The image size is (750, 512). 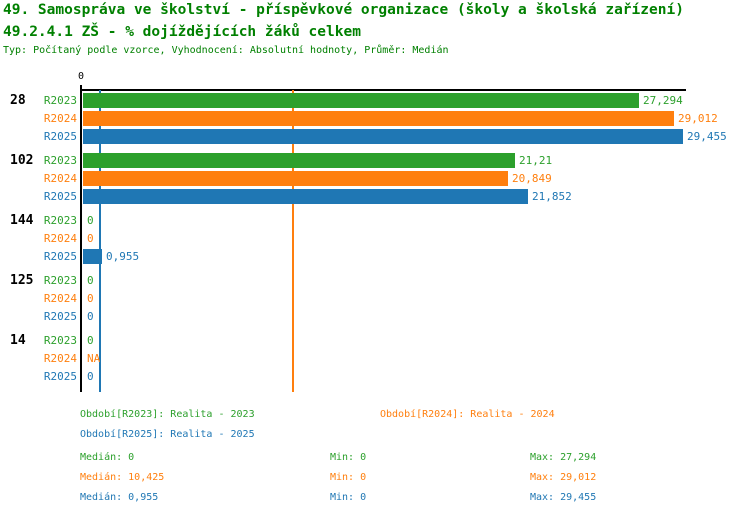 What do you see at coordinates (348, 457) in the screenshot?
I see `stat-min-R2023: Min: 0` at bounding box center [348, 457].